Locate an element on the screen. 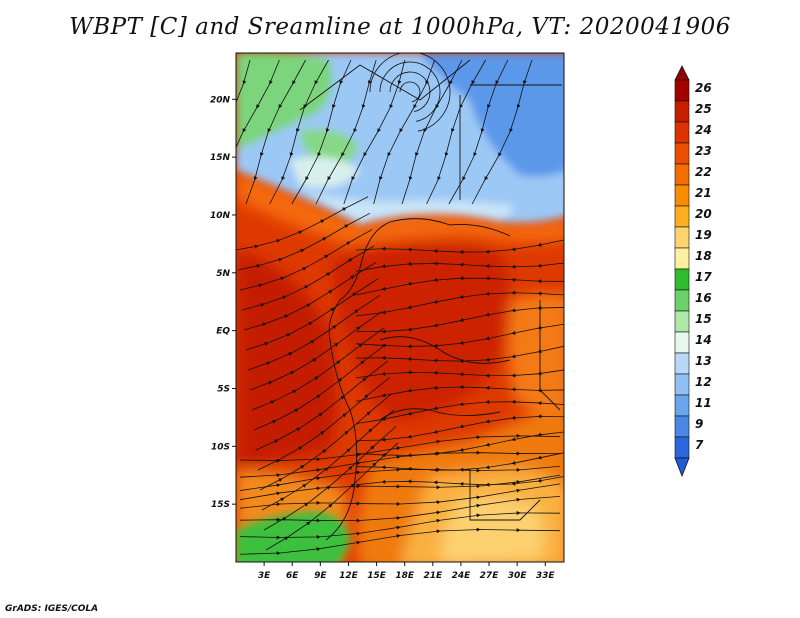 This screenshot has width=800, height=618. colorbar-label: 24 is located at coordinates (703, 130).